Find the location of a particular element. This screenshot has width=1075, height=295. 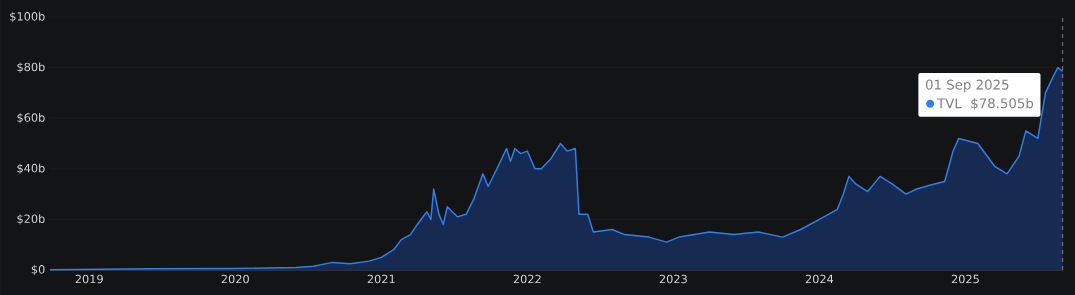

y-tick-label: $100b is located at coordinates (27, 17).